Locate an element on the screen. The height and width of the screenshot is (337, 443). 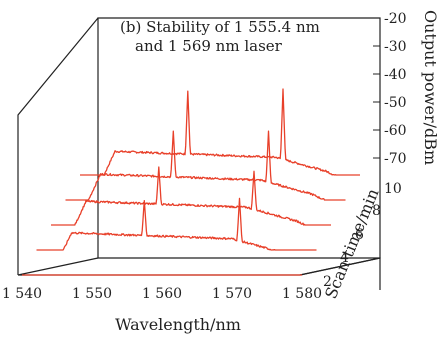
x-axis-title: Wavelength/nm is located at coordinates (178, 324).